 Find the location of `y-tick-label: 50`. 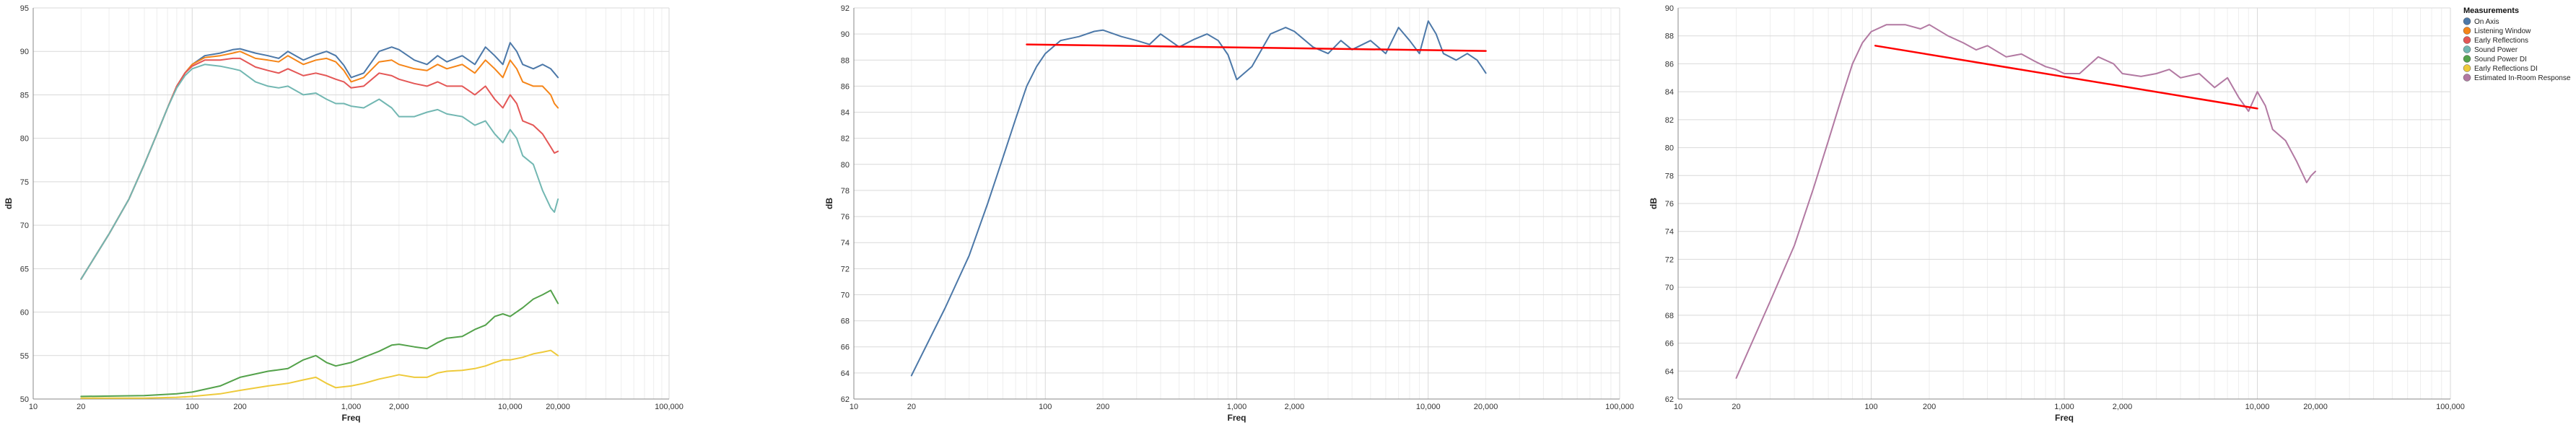

y-tick-label: 50 is located at coordinates (24, 400).